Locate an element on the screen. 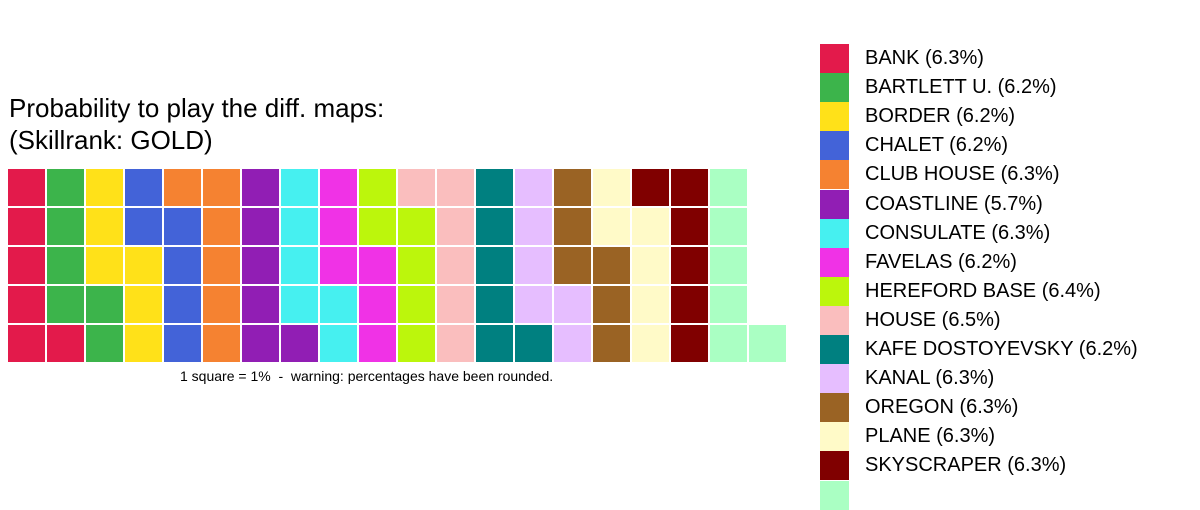 The width and height of the screenshot is (1200, 510). legend-item: PLANE (6.3%) is located at coordinates (1010, 437).